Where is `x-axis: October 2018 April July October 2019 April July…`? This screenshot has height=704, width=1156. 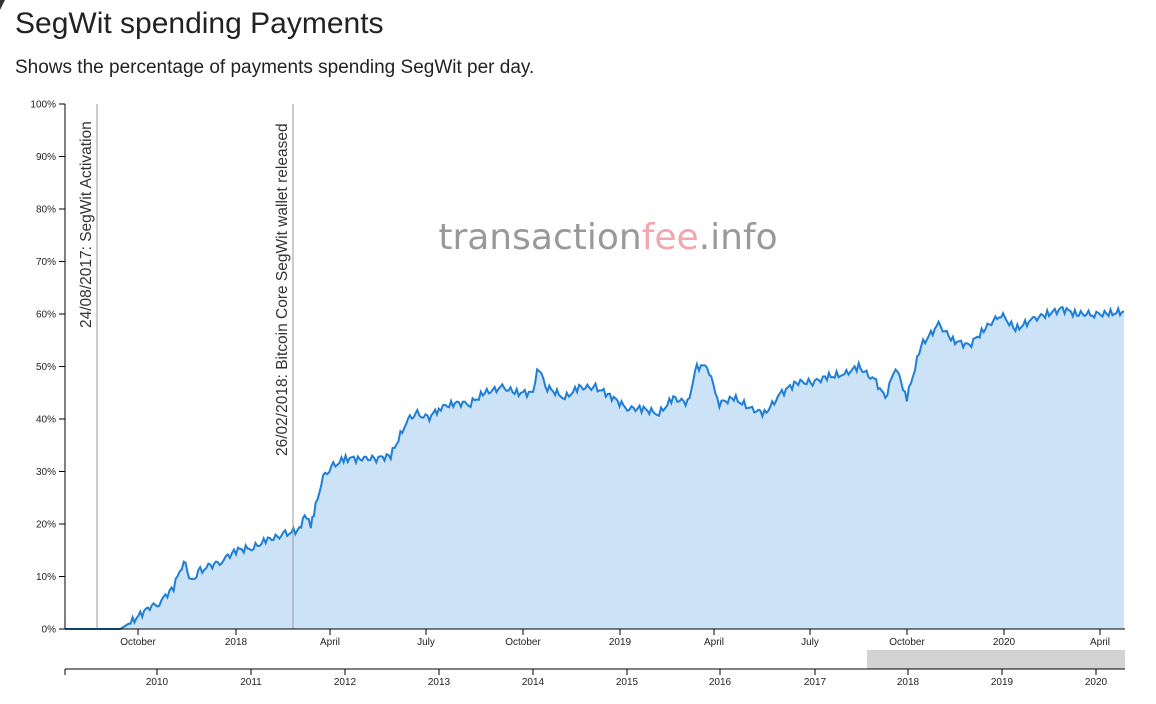
x-axis: October 2018 April July October 2019 April July… is located at coordinates (595, 638).